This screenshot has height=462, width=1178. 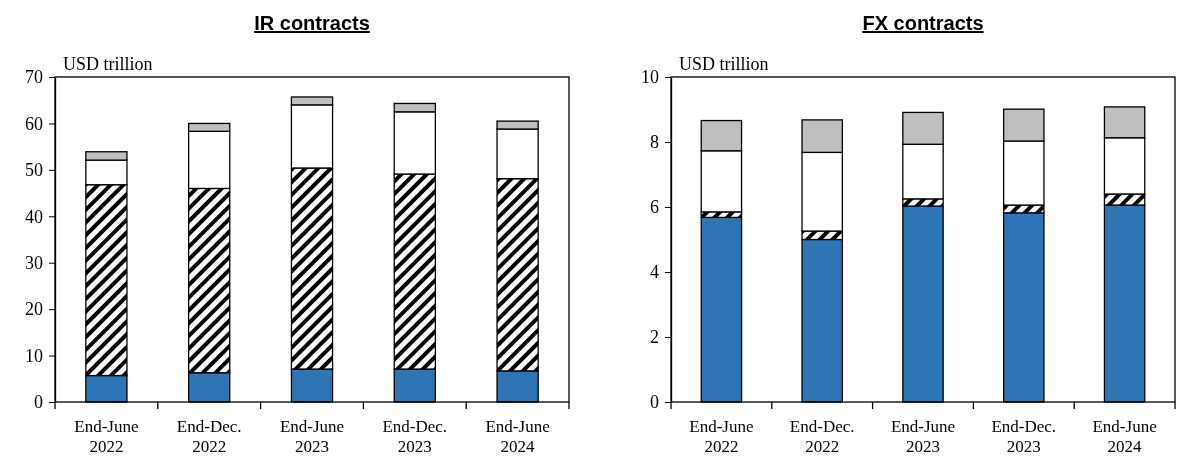 I want to click on y-tick-label: 2, so click(x=654, y=337).